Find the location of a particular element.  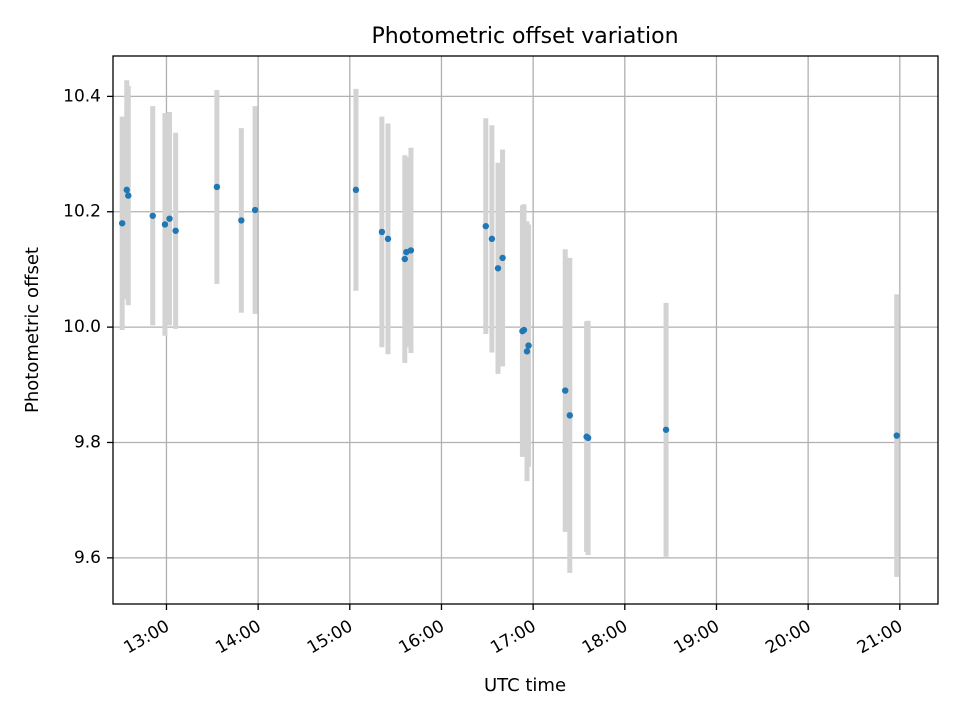

y-axis-label: Photometric offset is located at coordinates (32, 330).